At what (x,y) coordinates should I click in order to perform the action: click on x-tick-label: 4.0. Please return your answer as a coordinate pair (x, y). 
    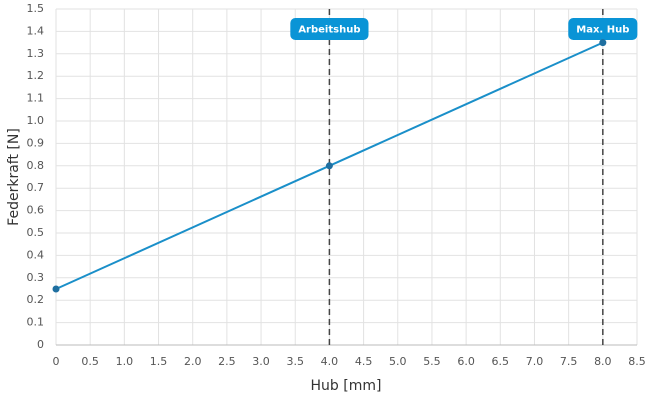
    Looking at the image, I should click on (330, 361).